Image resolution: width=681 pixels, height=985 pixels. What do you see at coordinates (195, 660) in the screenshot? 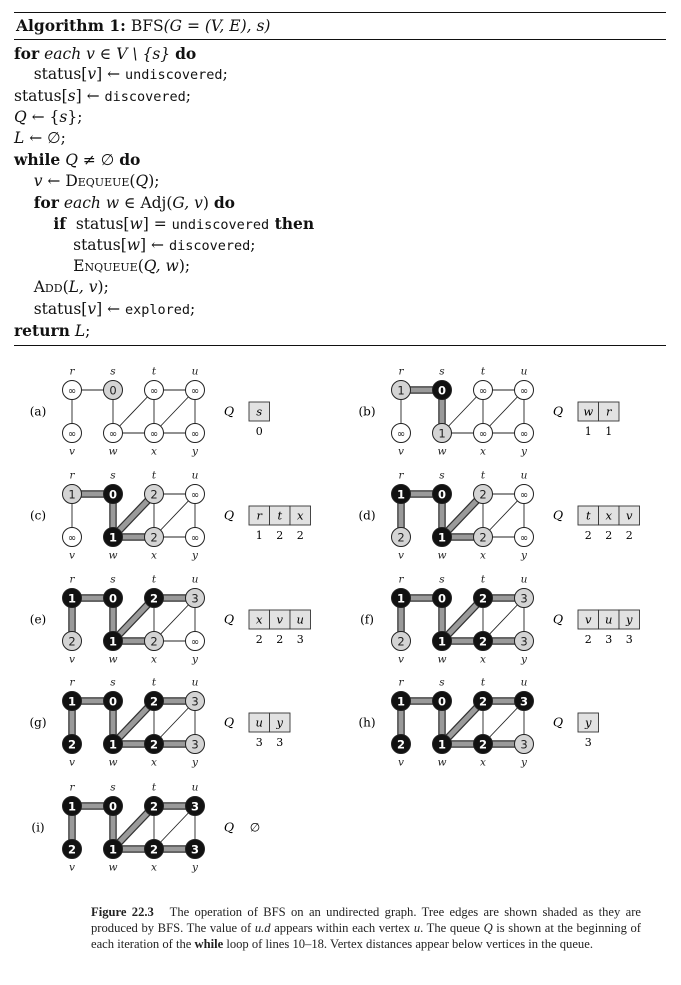
I see `vertex-name: y` at bounding box center [195, 660].